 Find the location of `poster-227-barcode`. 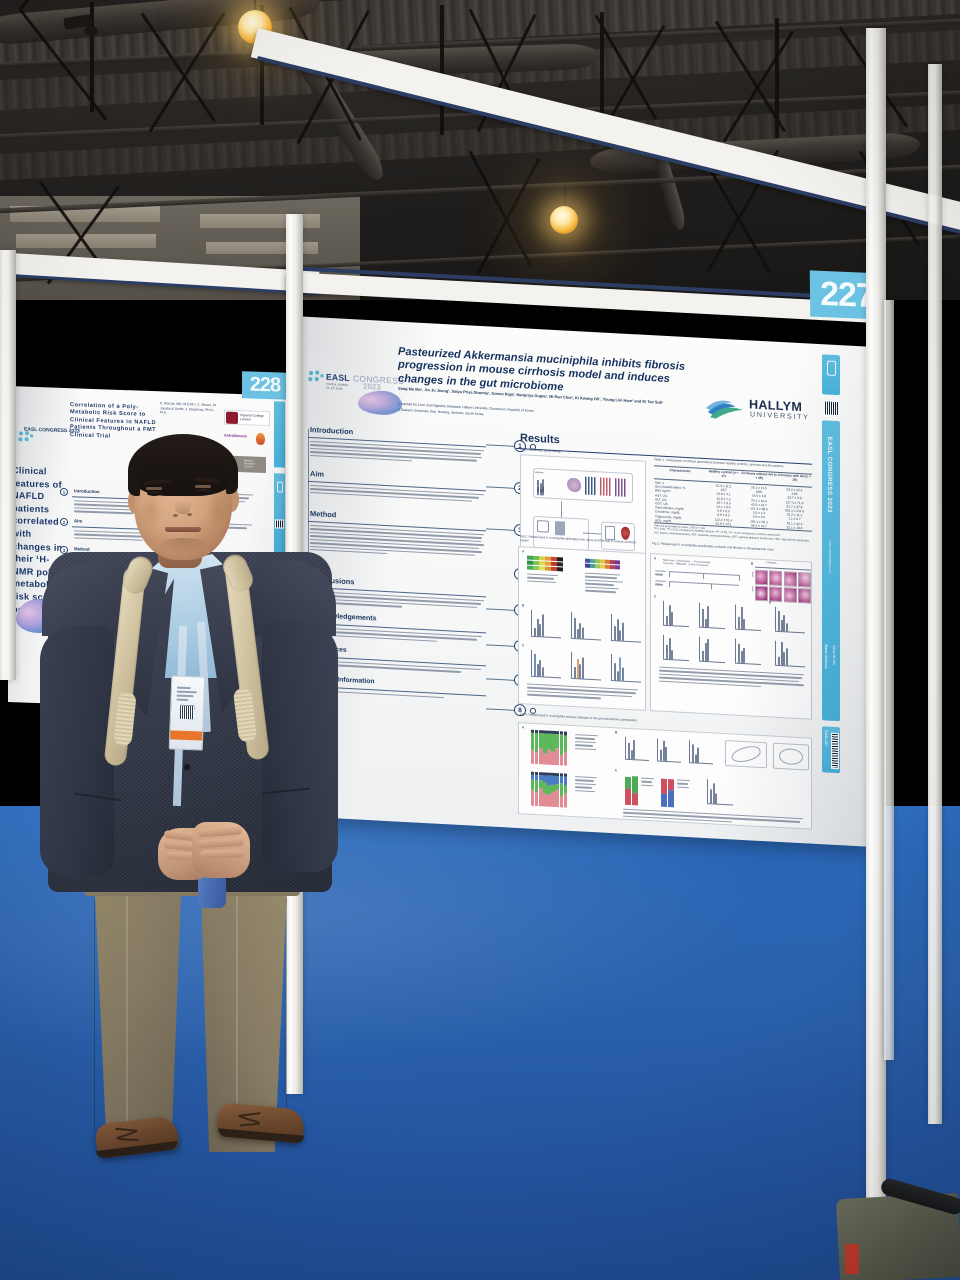

poster-227-barcode is located at coordinates (835, 751).